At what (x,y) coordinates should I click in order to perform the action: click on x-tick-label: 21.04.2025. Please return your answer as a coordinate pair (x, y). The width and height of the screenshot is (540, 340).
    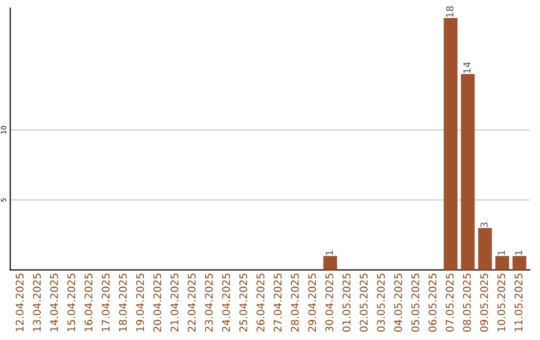
    Looking at the image, I should click on (174, 303).